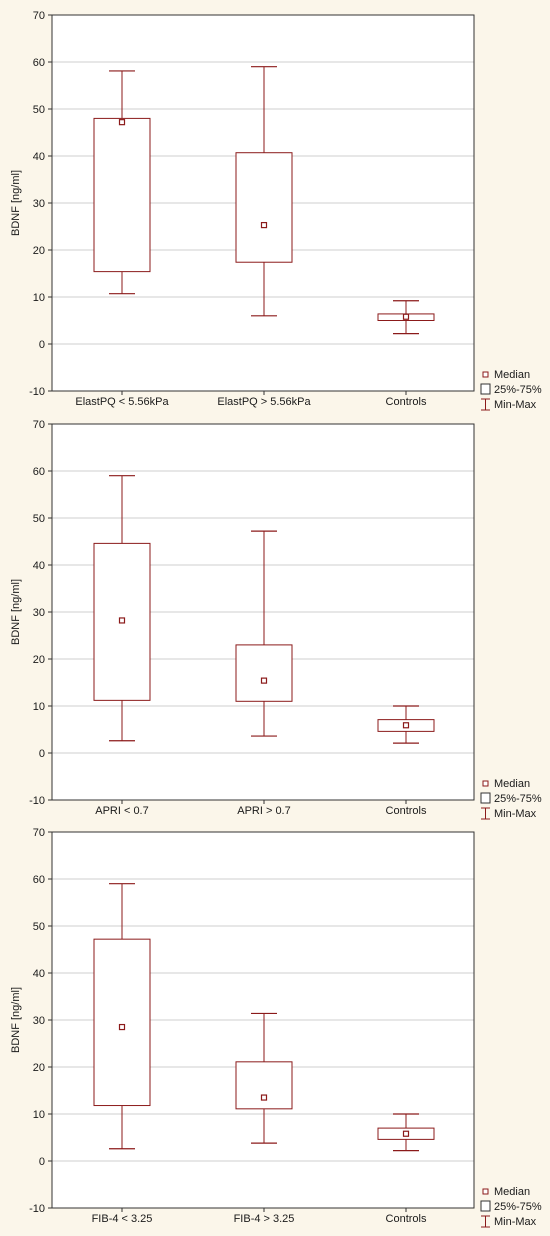  What do you see at coordinates (264, 1219) in the screenshot?
I see `x-category-label: FIB-4 > 3.25` at bounding box center [264, 1219].